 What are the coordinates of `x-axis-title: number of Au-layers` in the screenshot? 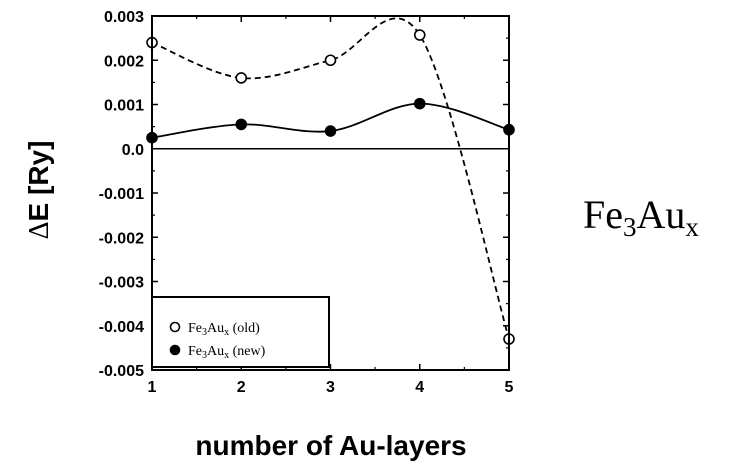 It's located at (330, 445).